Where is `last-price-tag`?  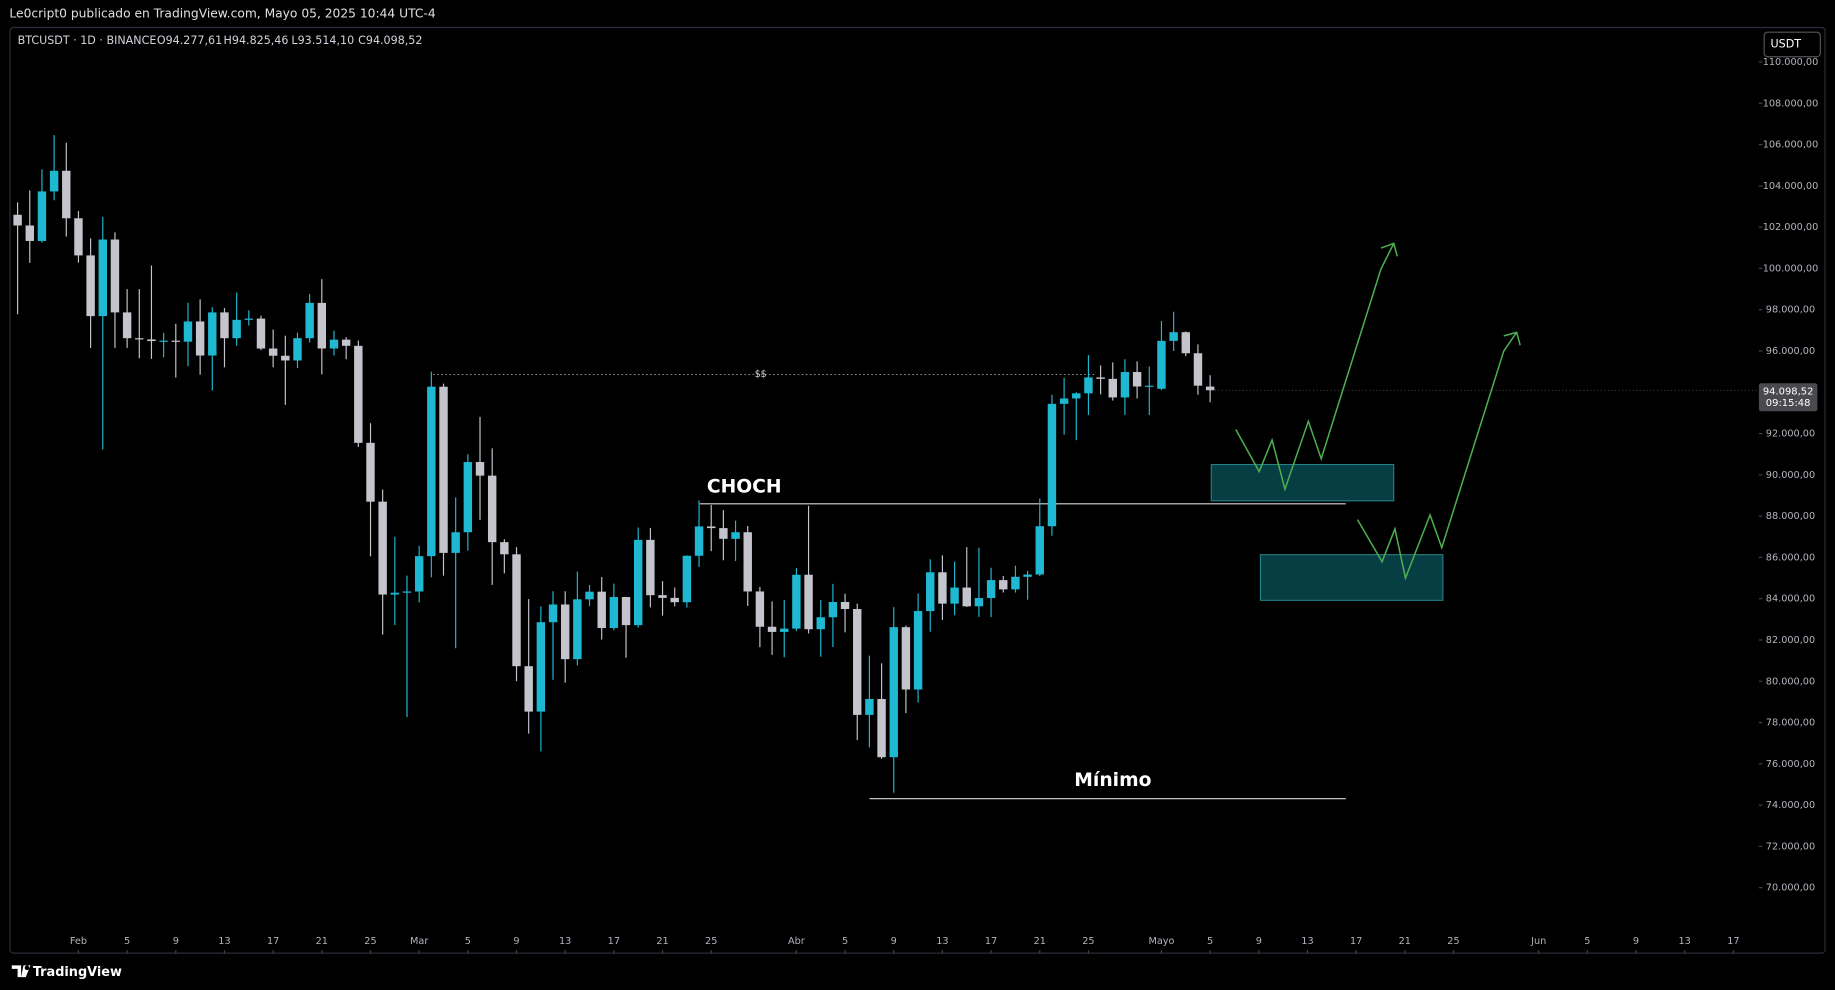
last-price-tag is located at coordinates (1788, 397).